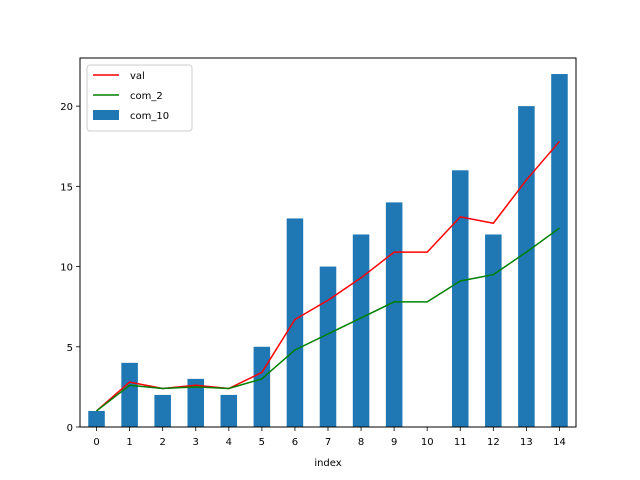  I want to click on x-tick-label-4: 4, so click(229, 442).